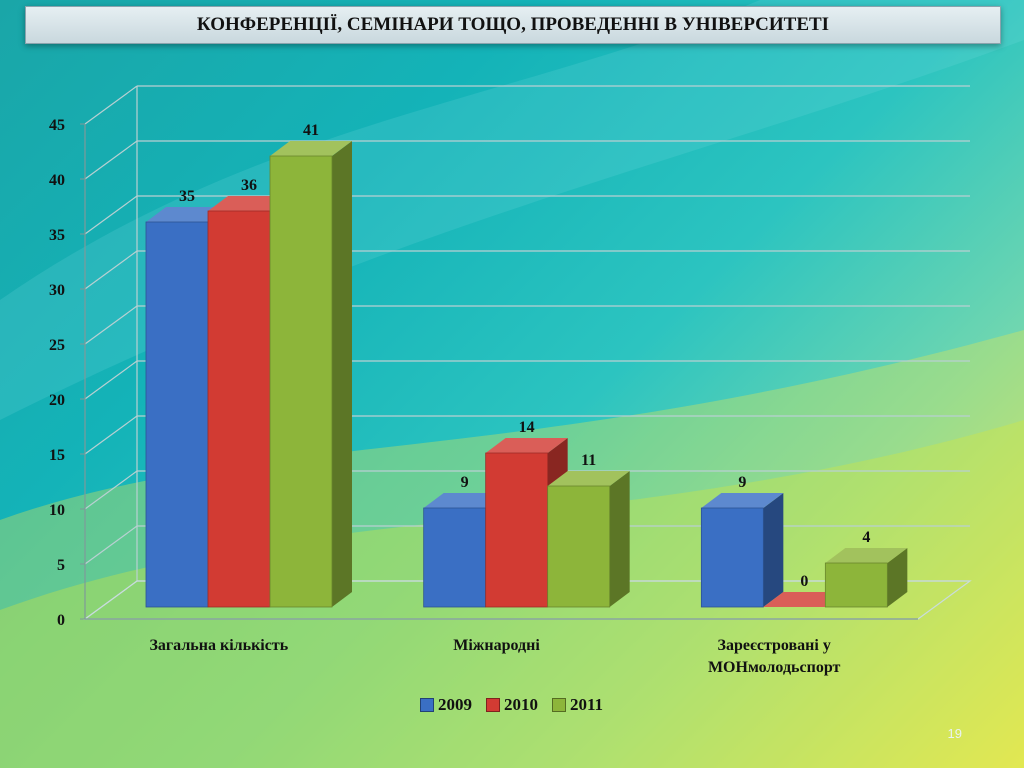 The width and height of the screenshot is (1024, 768). I want to click on data-label: 36, so click(249, 185).